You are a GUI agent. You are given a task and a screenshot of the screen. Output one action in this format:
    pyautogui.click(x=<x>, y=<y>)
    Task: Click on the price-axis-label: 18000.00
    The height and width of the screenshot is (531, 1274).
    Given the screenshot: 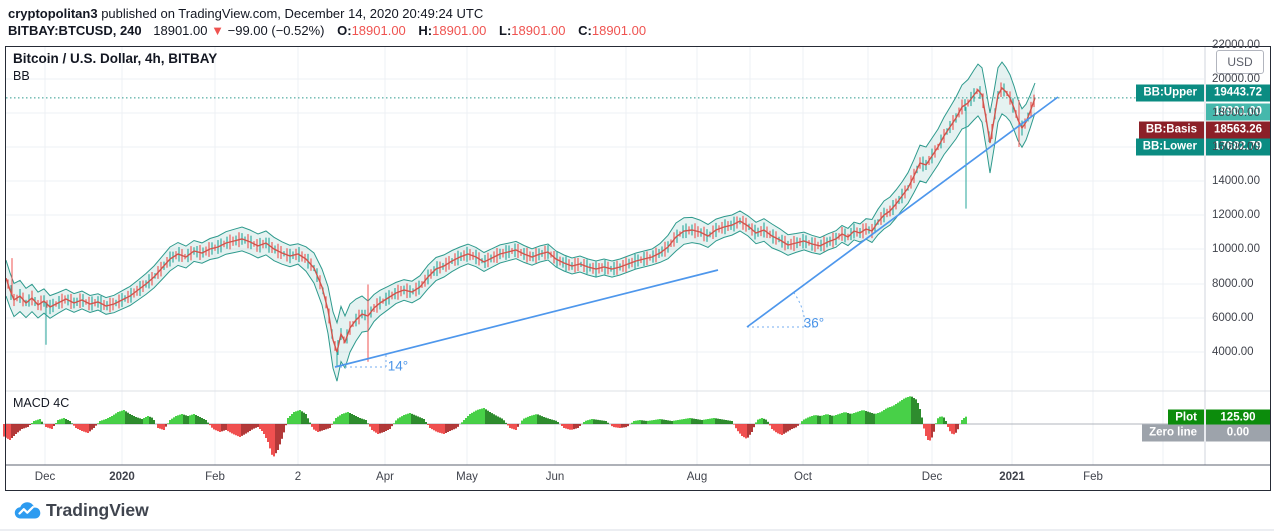 What is the action you would take?
    pyautogui.click(x=1236, y=113)
    